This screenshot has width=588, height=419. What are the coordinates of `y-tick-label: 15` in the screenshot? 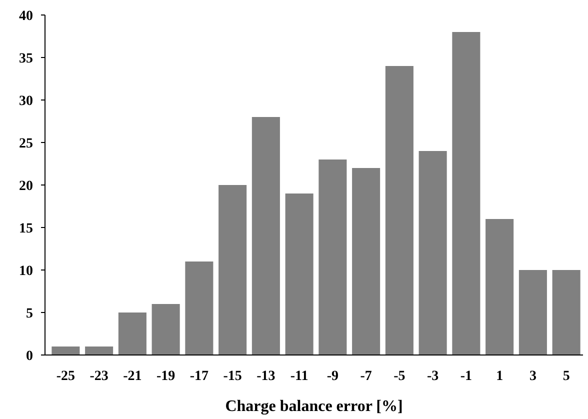 It's located at (26, 228).